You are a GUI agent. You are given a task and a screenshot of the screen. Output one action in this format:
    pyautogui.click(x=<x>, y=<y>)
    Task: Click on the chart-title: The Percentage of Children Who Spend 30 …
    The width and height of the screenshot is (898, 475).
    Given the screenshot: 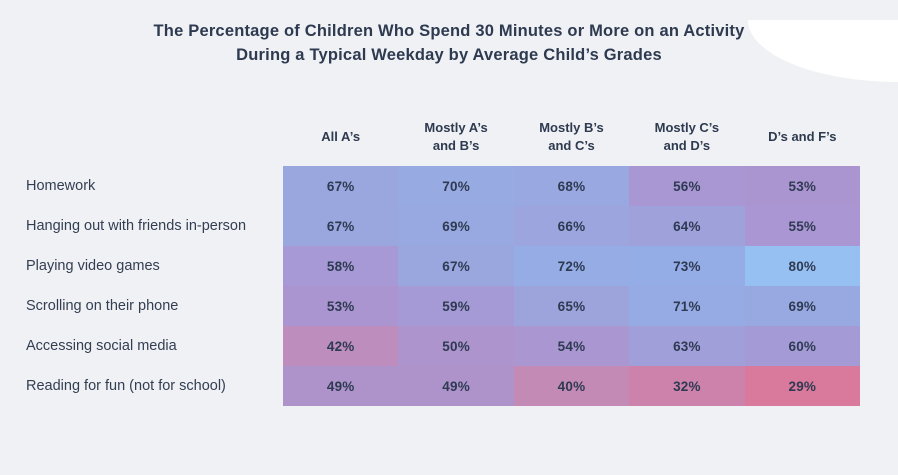 What is the action you would take?
    pyautogui.click(x=449, y=44)
    